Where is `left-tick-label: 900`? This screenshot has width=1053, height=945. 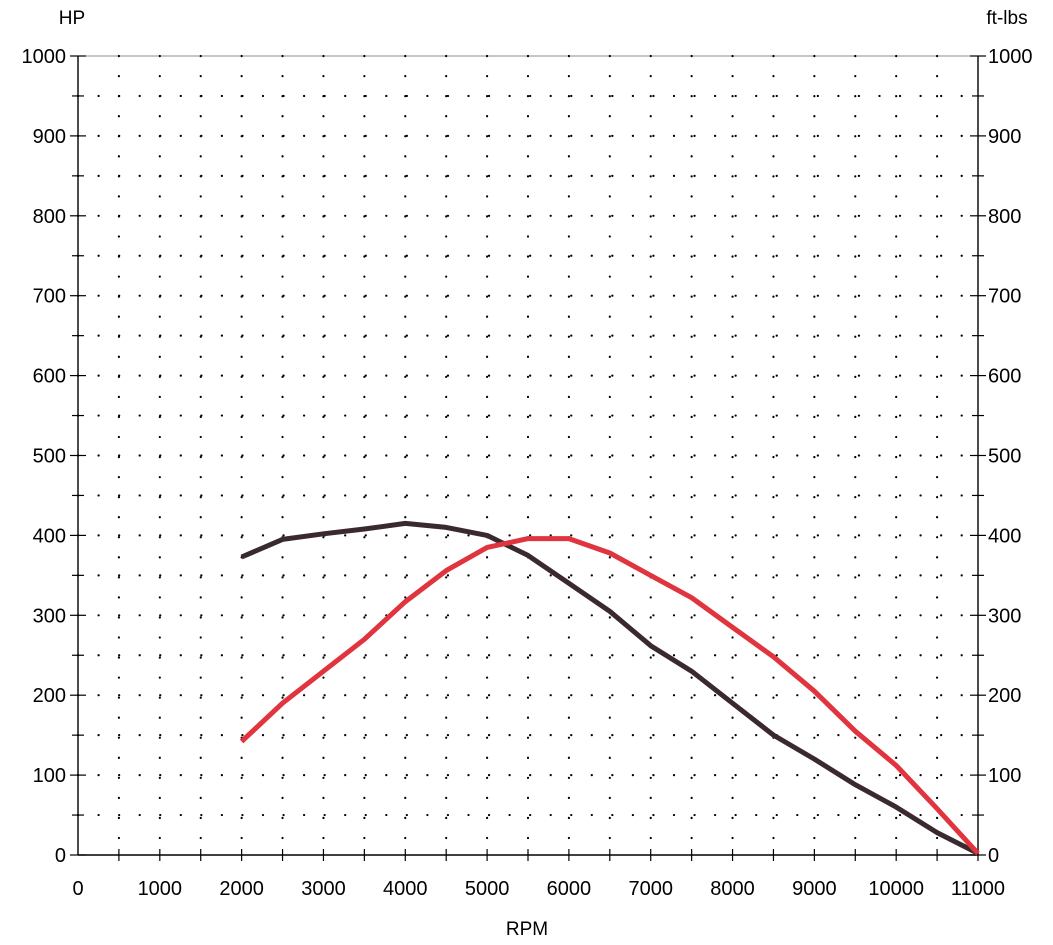
left-tick-label: 900 is located at coordinates (49, 137).